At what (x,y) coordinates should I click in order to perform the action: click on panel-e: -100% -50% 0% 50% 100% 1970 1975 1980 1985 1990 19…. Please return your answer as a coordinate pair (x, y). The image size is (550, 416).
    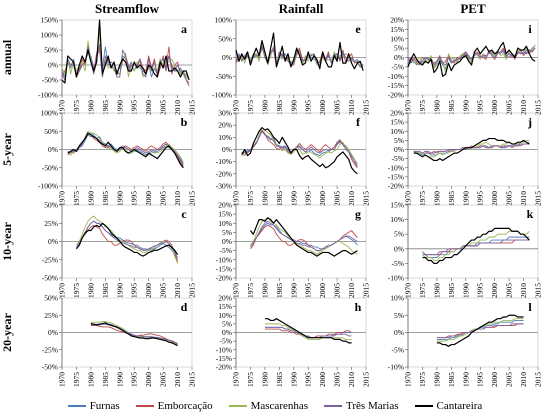
    Looking at the image, I should click on (291, 66).